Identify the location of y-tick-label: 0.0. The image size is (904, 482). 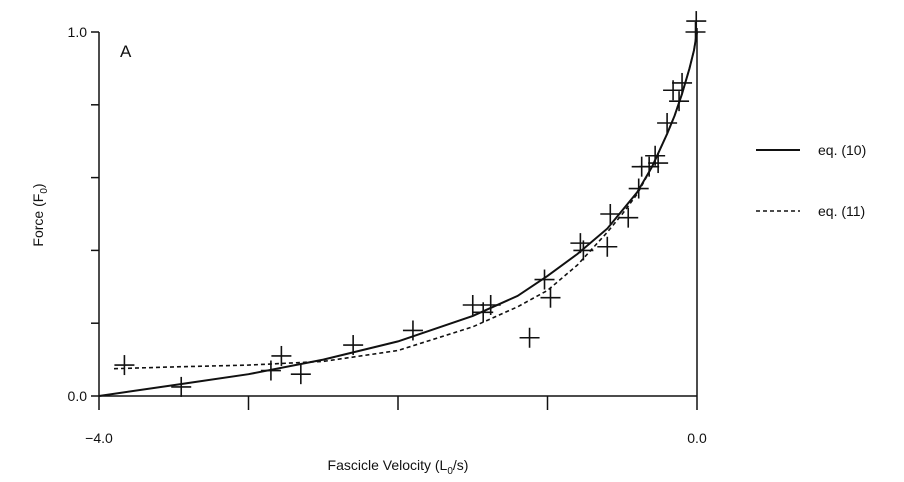
(78, 396).